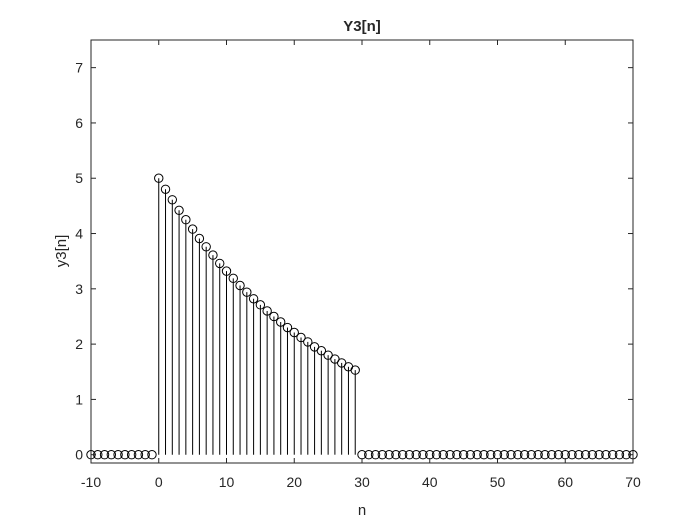 The width and height of the screenshot is (700, 530). I want to click on y-tick-label: 5, so click(79, 178).